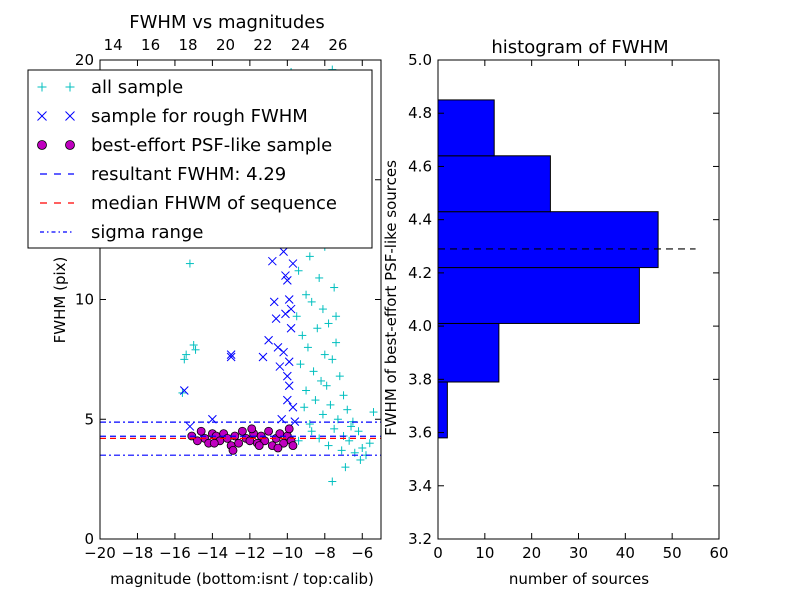 This screenshot has width=800, height=600. What do you see at coordinates (100, 553) in the screenshot?
I see `x-tick-label: −20` at bounding box center [100, 553].